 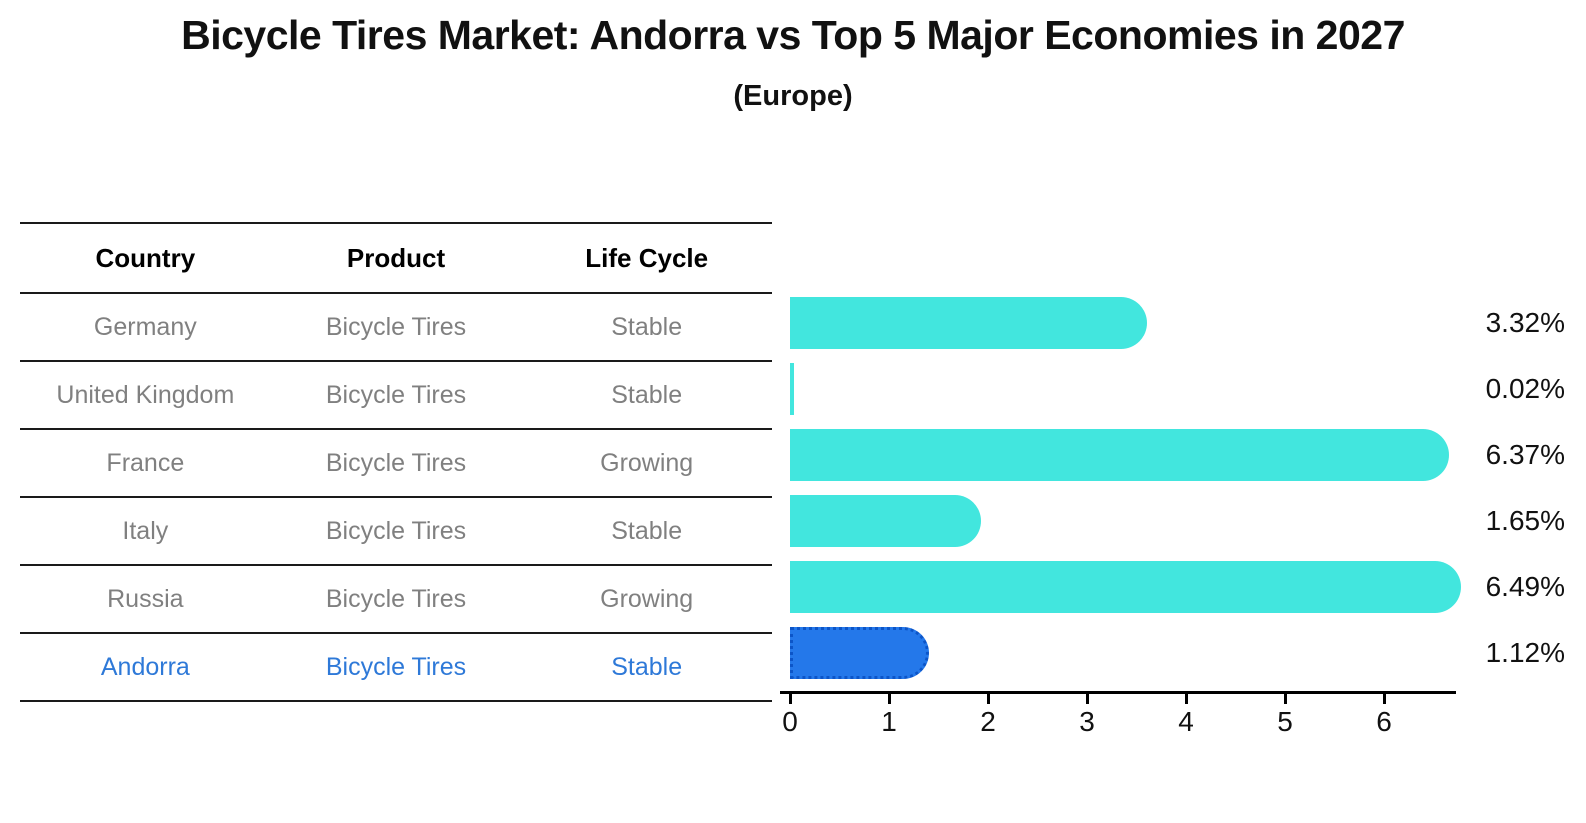 I want to click on cell-country: Russia, so click(x=145, y=598).